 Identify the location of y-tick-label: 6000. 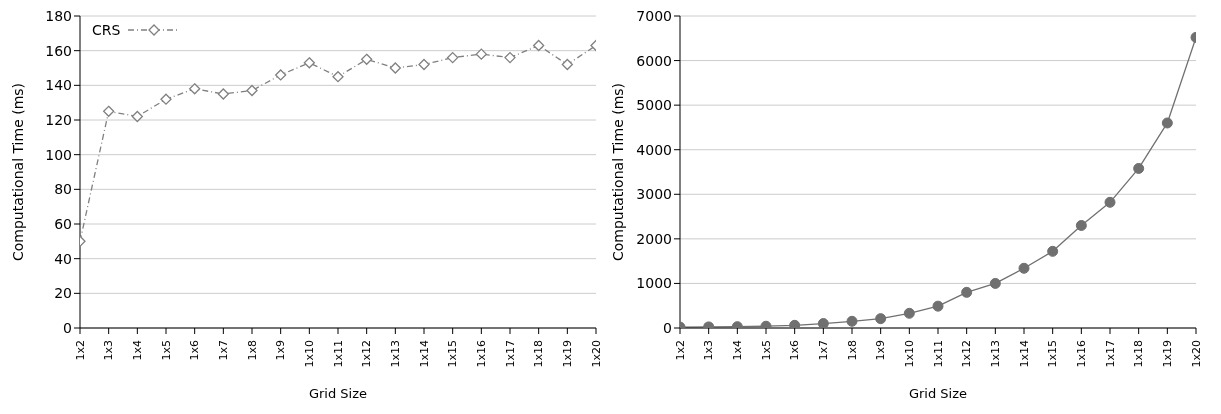
(654, 60).